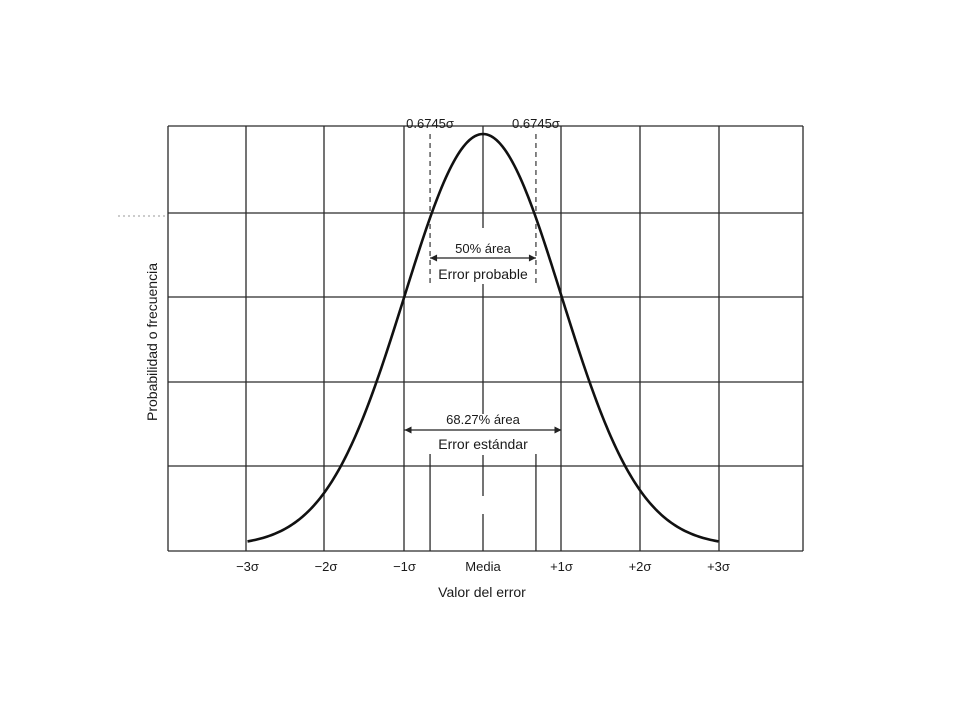 The height and width of the screenshot is (720, 960). What do you see at coordinates (152, 342) in the screenshot?
I see `y-axis-label: Probabilidad o frecuencia` at bounding box center [152, 342].